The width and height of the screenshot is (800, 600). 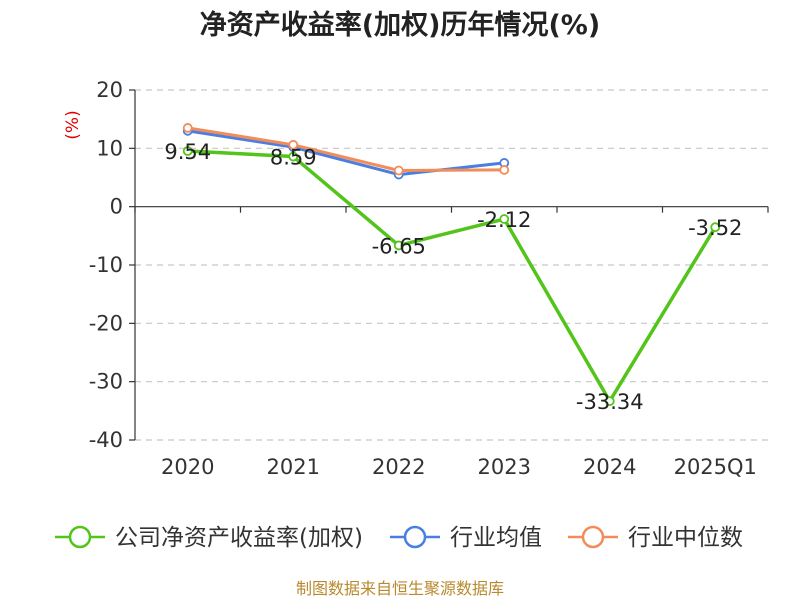 I want to click on x-tick-label: 2021, so click(x=293, y=467).